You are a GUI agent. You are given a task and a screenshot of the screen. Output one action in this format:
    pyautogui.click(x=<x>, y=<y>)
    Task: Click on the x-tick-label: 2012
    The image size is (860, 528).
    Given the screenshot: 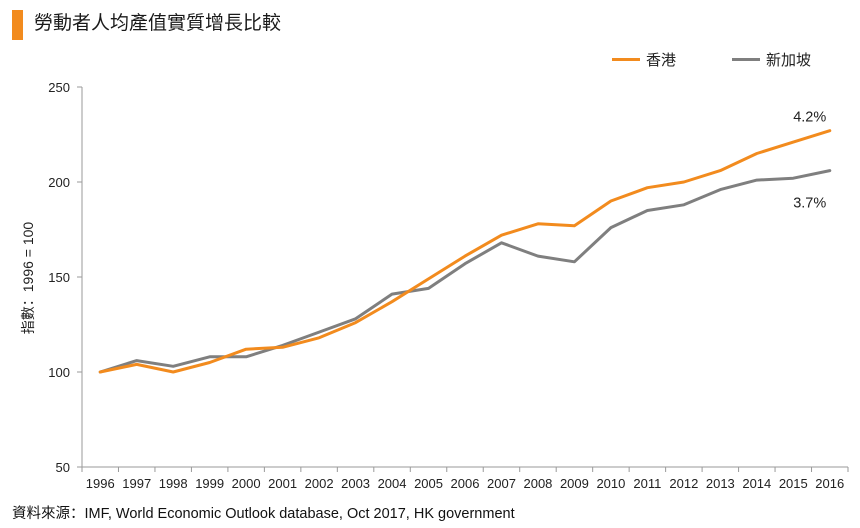 What is the action you would take?
    pyautogui.click(x=683, y=483)
    